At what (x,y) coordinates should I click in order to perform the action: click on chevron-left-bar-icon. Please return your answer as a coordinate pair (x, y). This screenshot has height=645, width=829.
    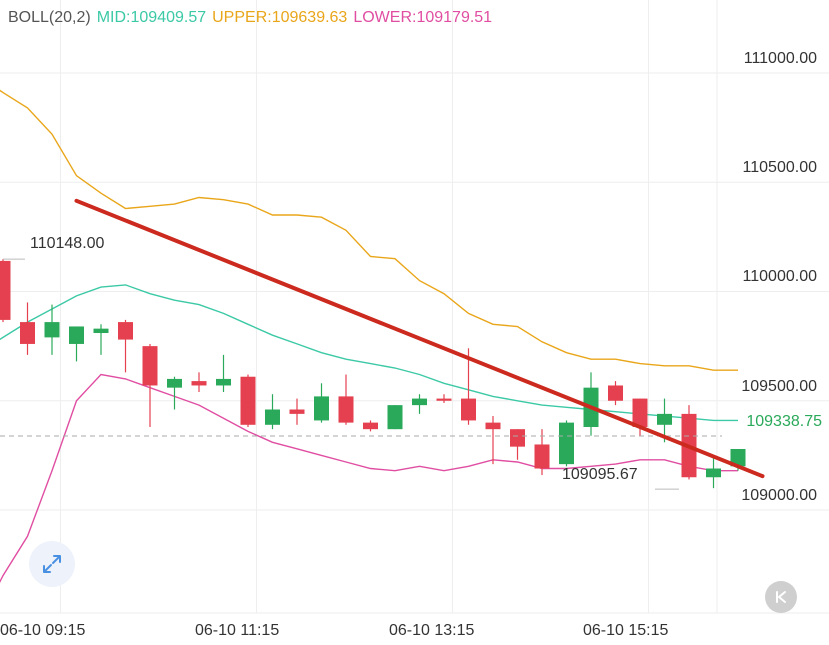
    Looking at the image, I should click on (781, 597).